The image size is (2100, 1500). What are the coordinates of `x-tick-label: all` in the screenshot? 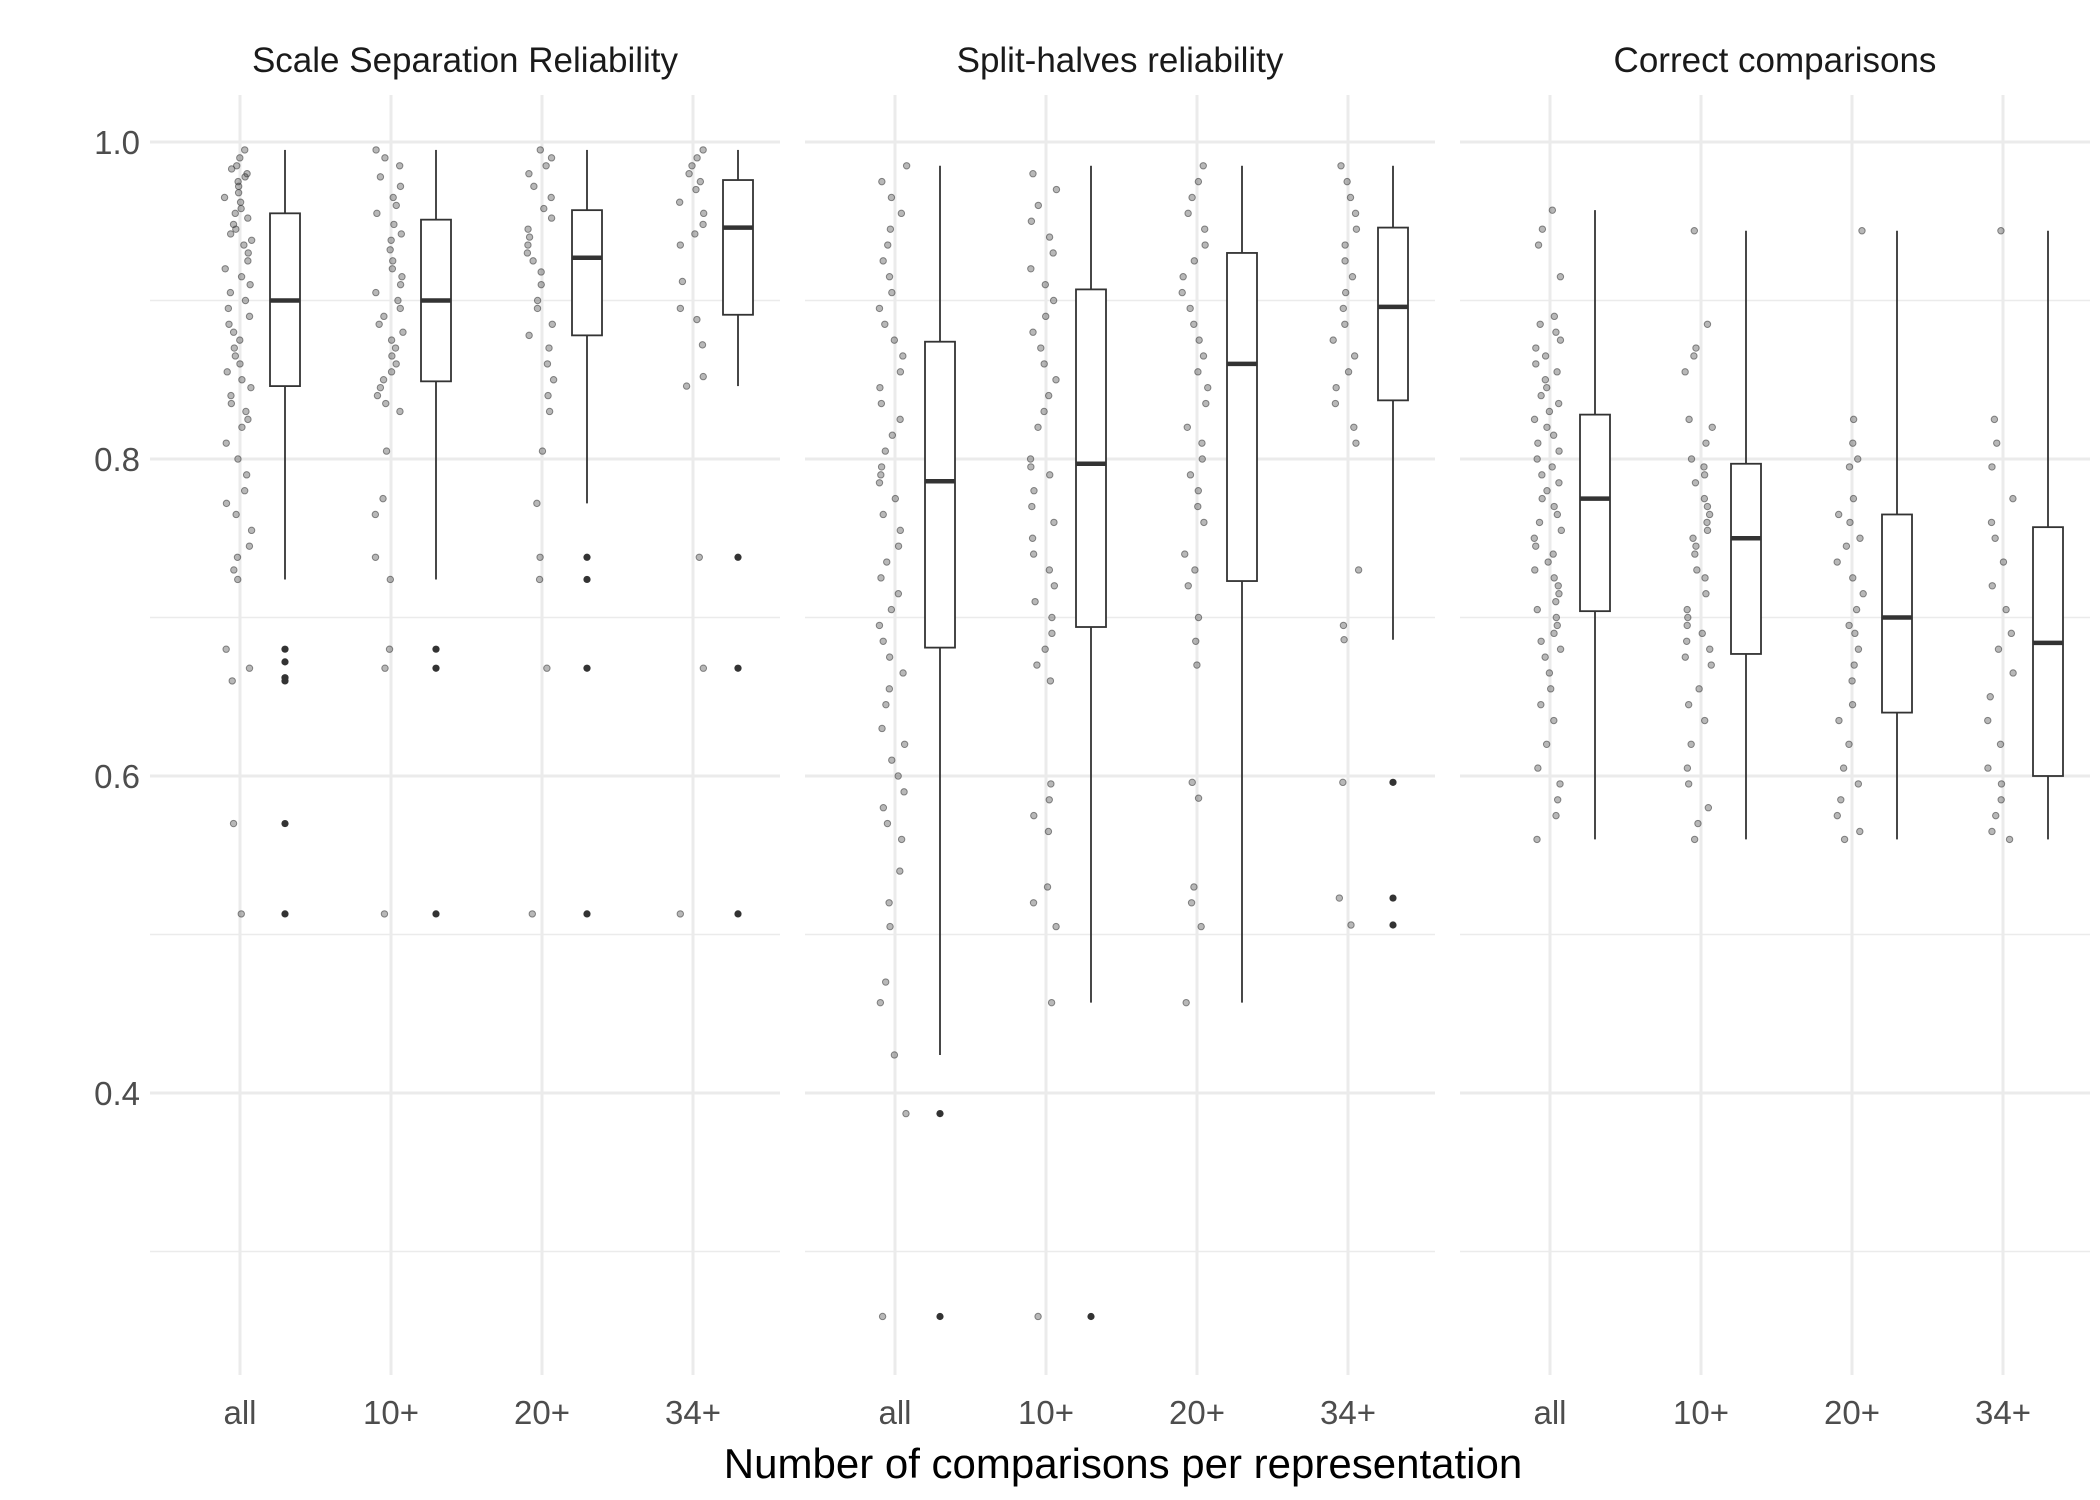 It's located at (1549, 1412).